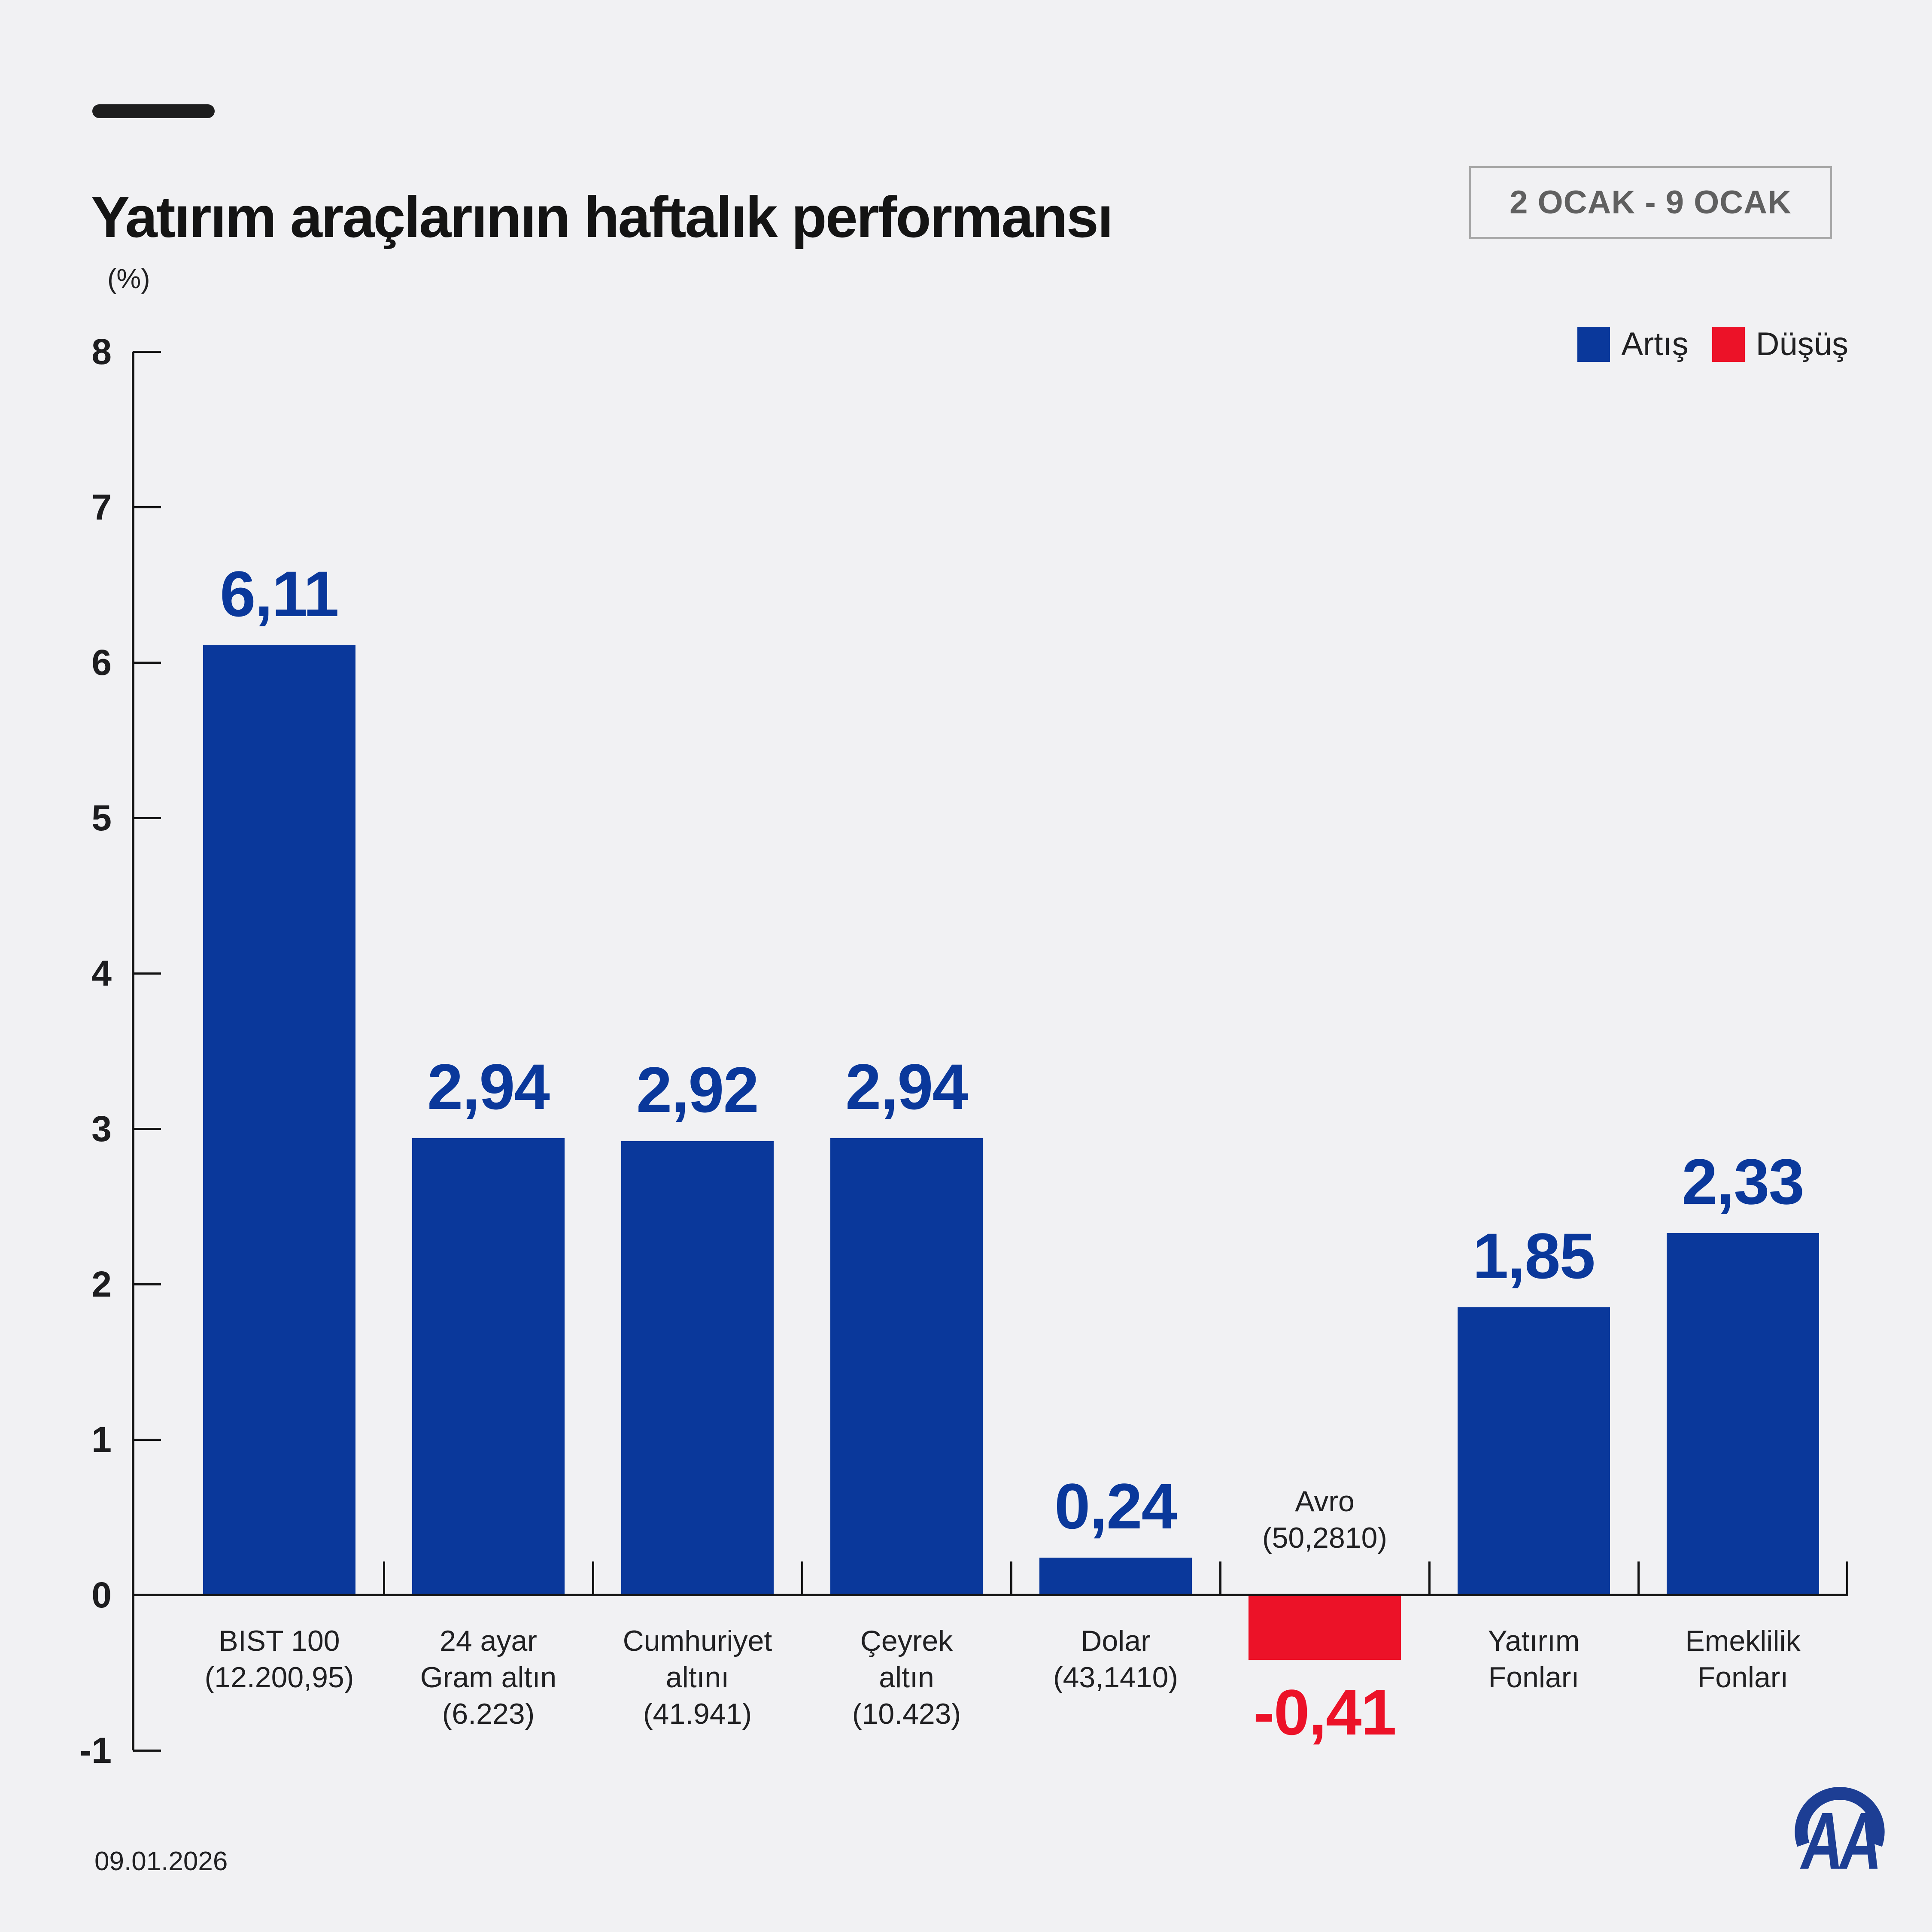 The height and width of the screenshot is (1932, 1932). I want to click on bar-value-label: 2,33, so click(1743, 1181).